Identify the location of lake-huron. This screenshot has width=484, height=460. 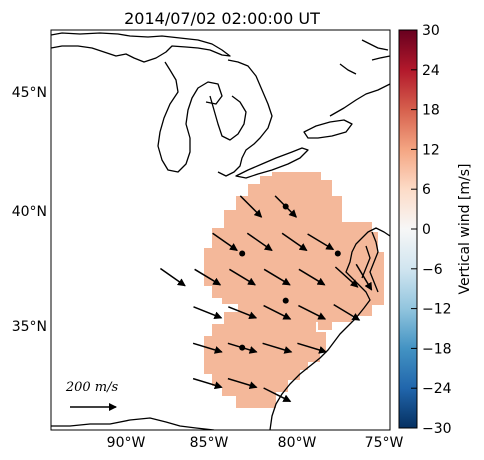
(241, 118).